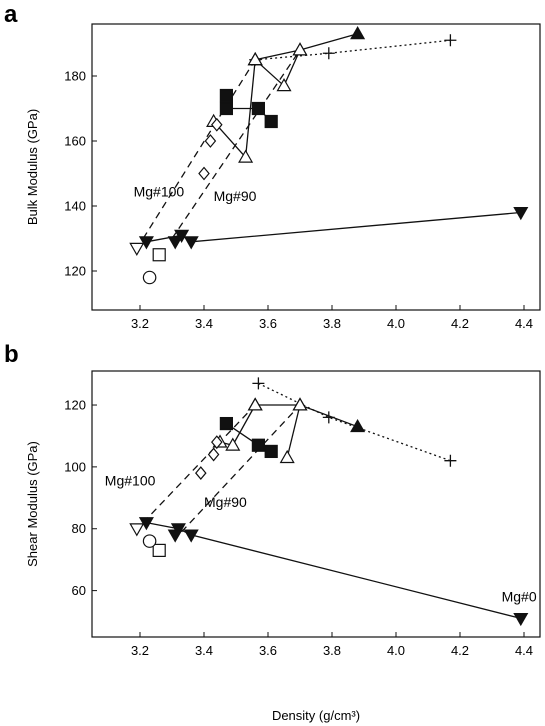  What do you see at coordinates (11, 14) in the screenshot?
I see `panel-a-letter: a` at bounding box center [11, 14].